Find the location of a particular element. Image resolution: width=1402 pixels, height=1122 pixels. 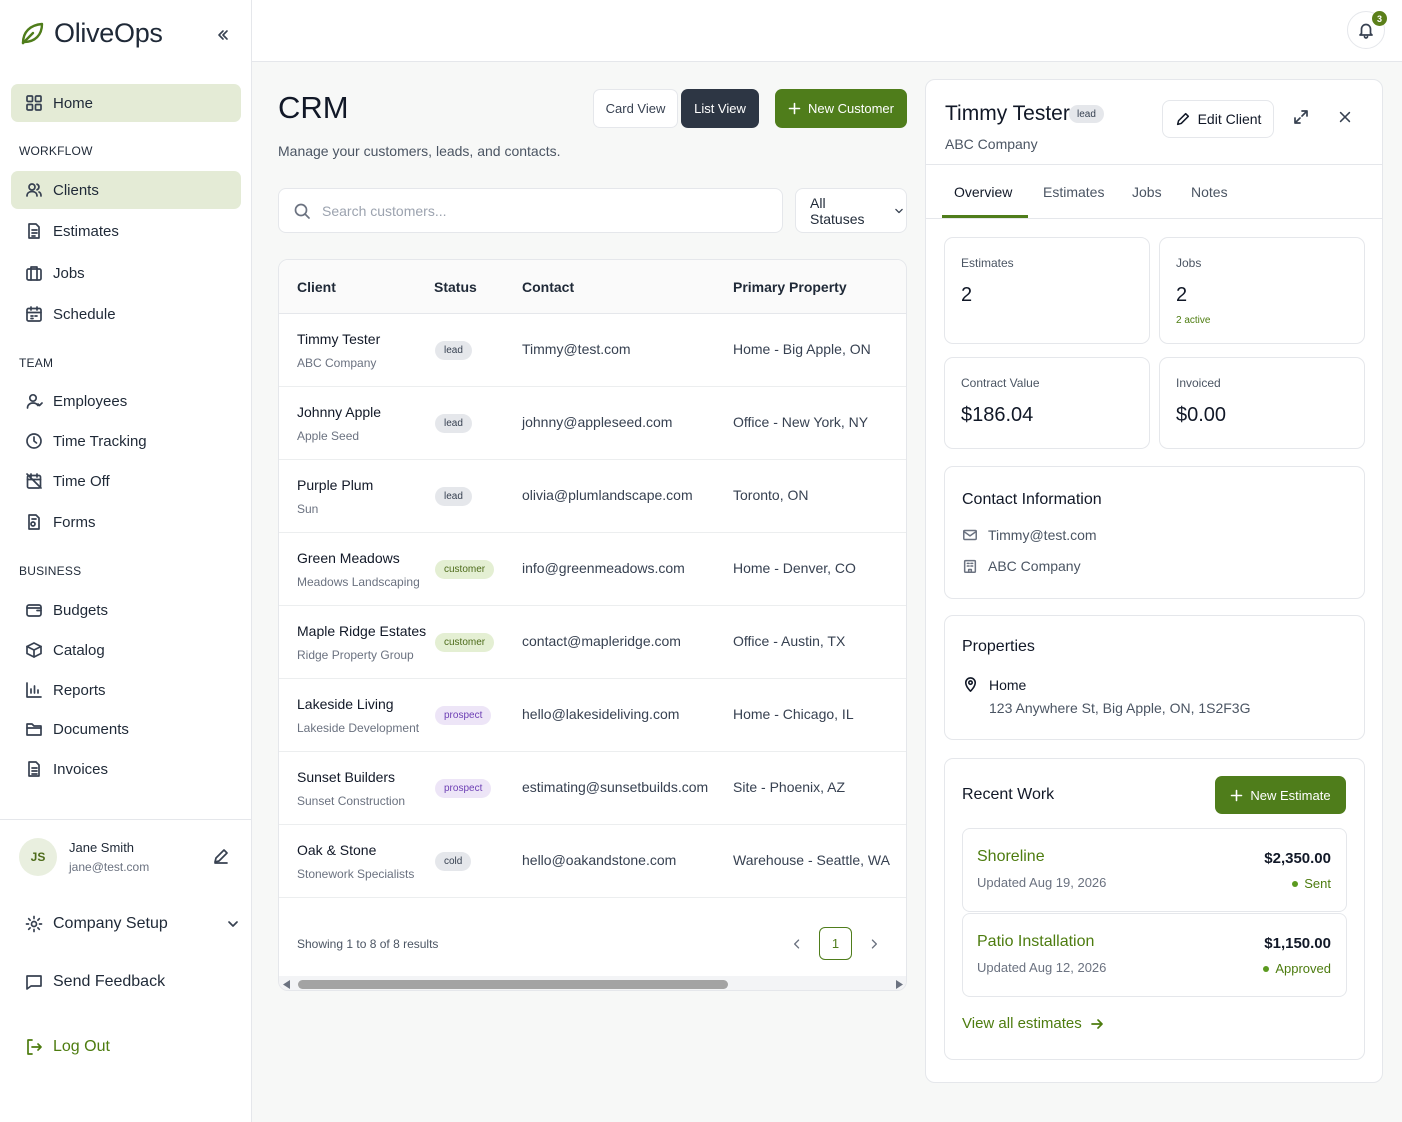

stat-jobs-label: Jobs is located at coordinates (1189, 263).